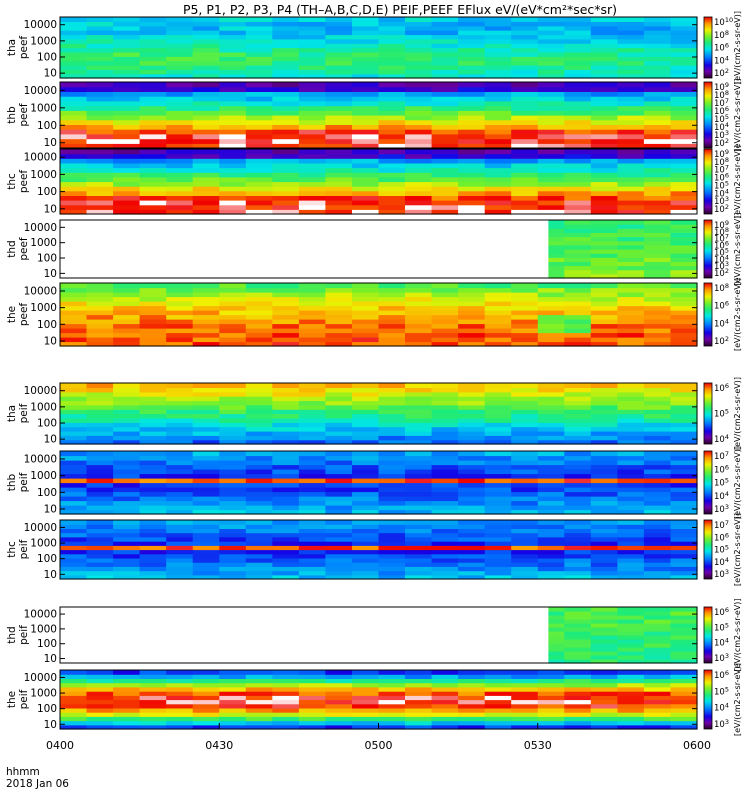  I want to click on panel-ylabel: thb, so click(12, 482).